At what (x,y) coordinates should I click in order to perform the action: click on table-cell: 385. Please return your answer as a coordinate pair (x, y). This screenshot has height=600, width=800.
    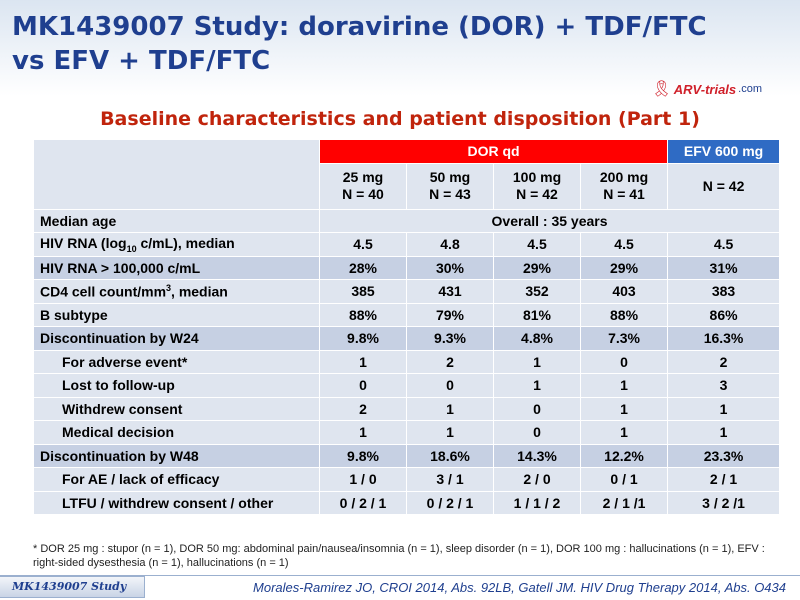
    Looking at the image, I should click on (363, 291).